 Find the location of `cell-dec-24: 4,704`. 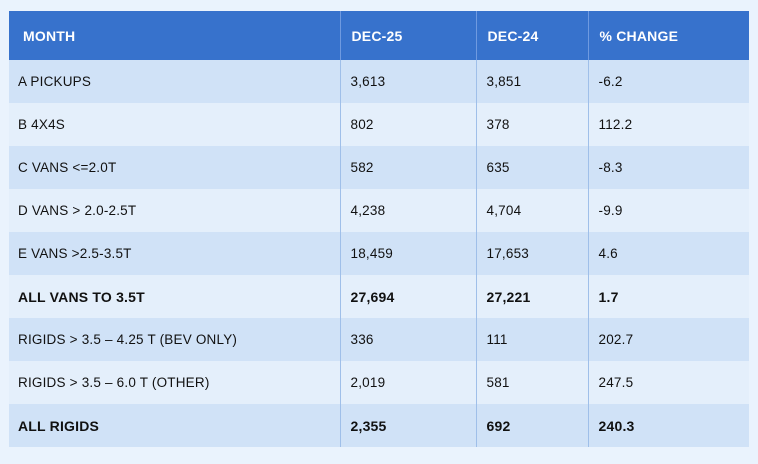

cell-dec-24: 4,704 is located at coordinates (531, 210).